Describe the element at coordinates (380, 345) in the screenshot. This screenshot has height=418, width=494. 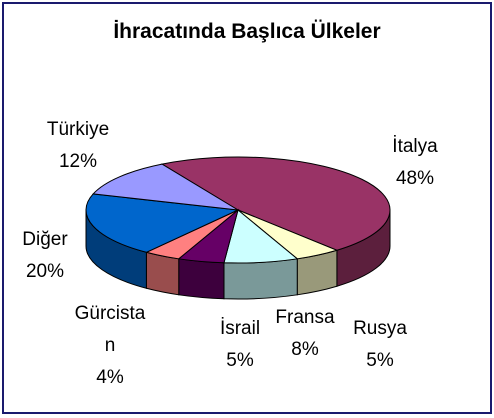
I see `slice-label: Rusya 5%` at that location.